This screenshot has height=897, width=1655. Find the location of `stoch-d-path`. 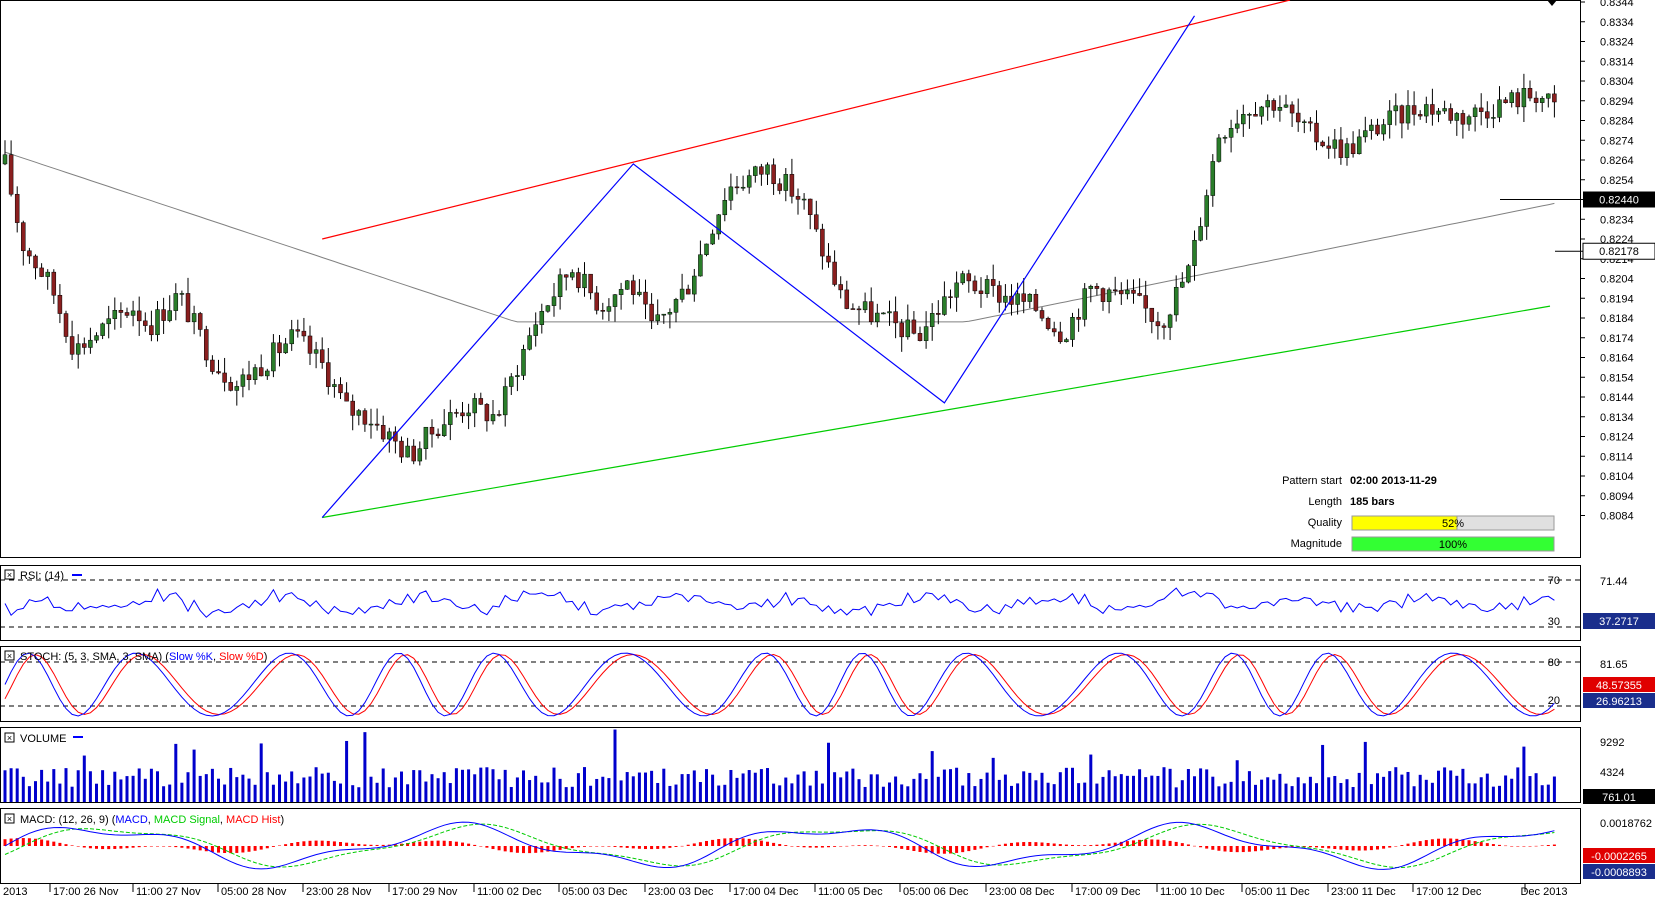

stoch-d-path is located at coordinates (779, 684).